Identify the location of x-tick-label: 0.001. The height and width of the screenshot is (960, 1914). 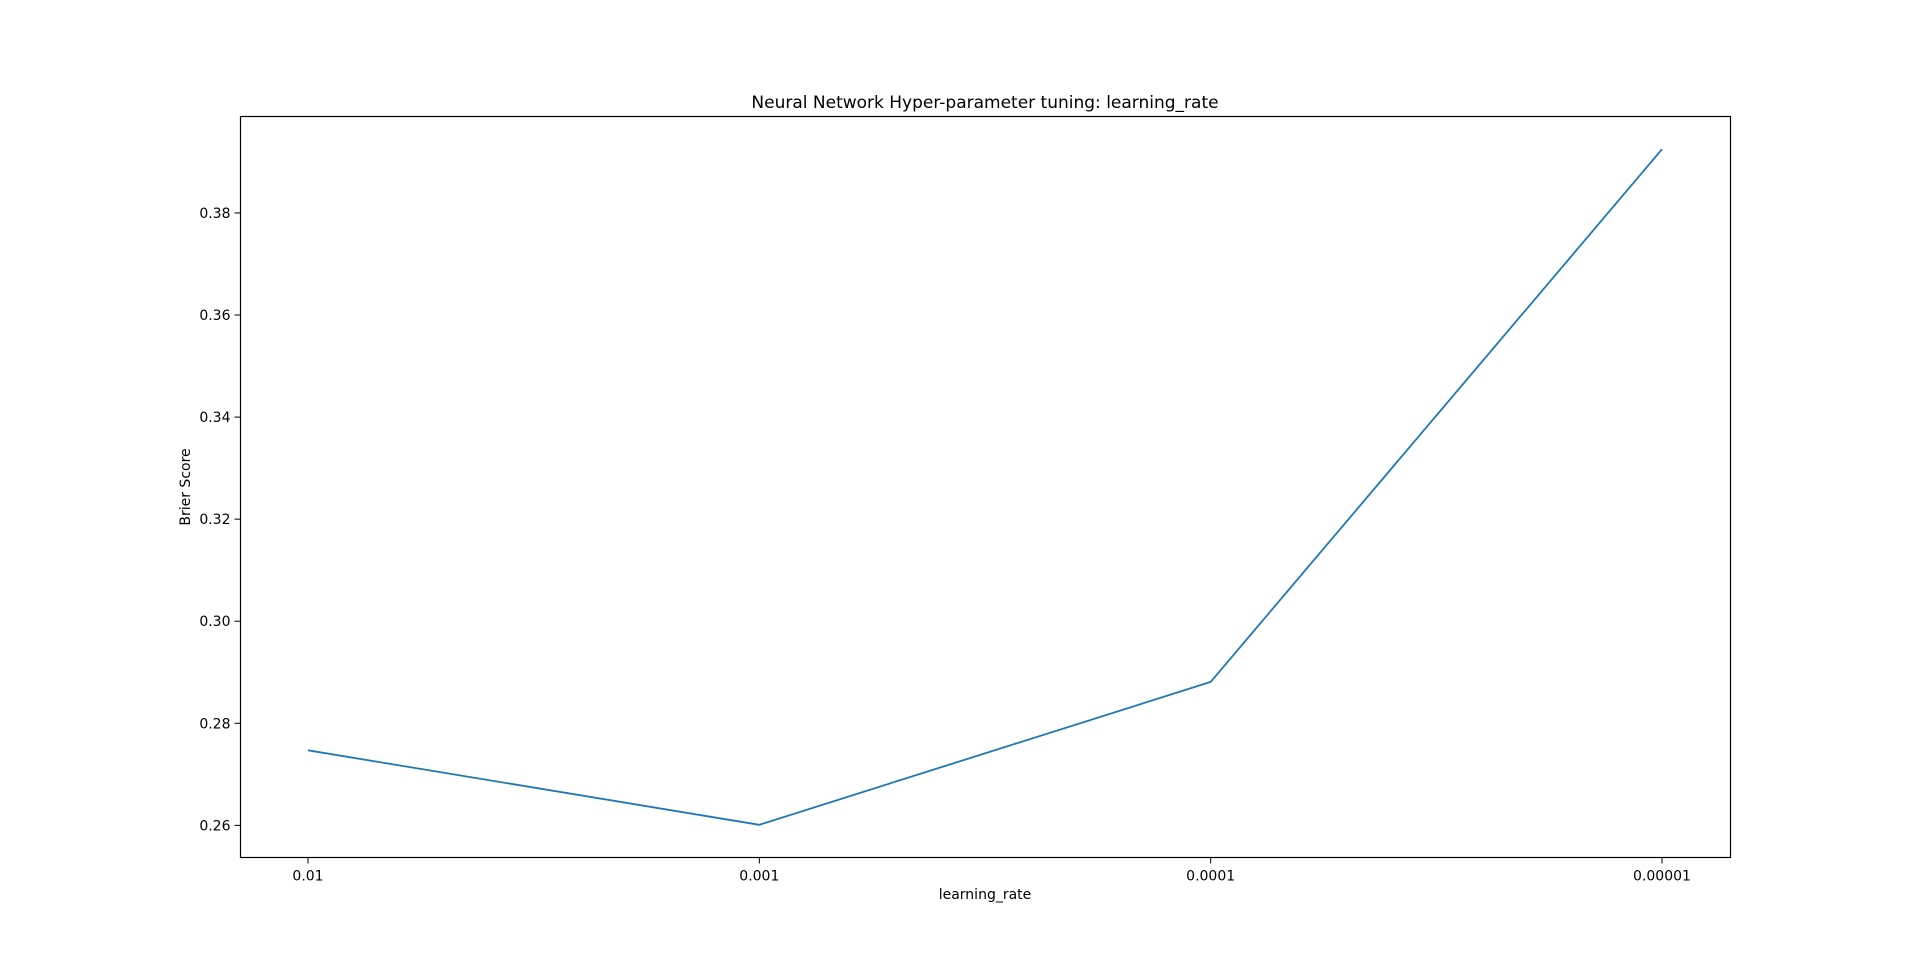
(759, 877).